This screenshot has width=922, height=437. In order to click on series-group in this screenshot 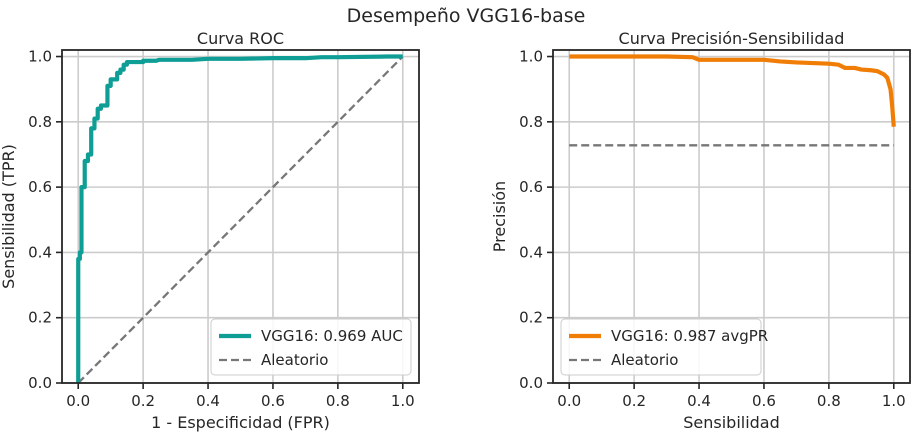, I will do `click(732, 100)`.